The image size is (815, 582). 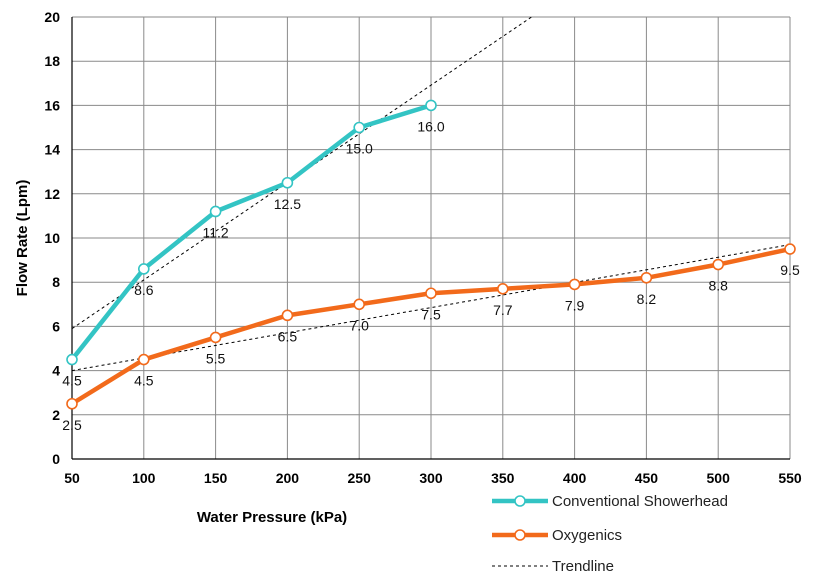 I want to click on y-tick-label: 8, so click(x=56, y=282).